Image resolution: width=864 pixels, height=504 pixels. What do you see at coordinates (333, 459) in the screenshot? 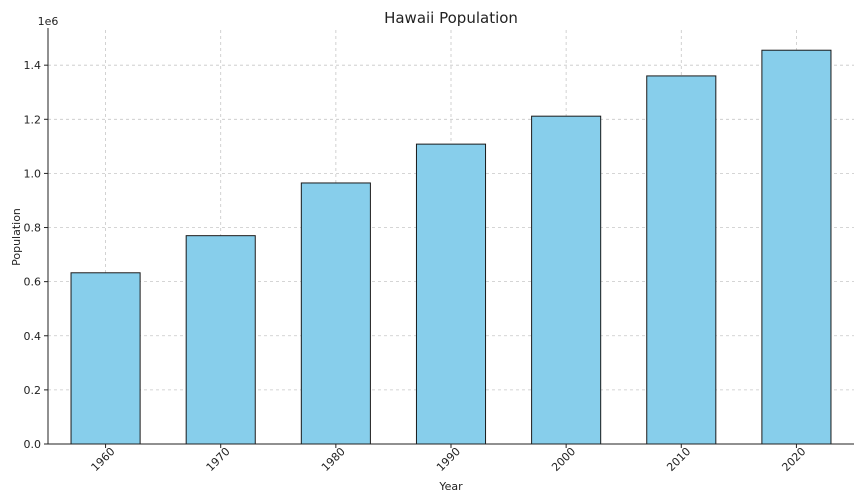
I see `x-tick-label: 1980` at bounding box center [333, 459].